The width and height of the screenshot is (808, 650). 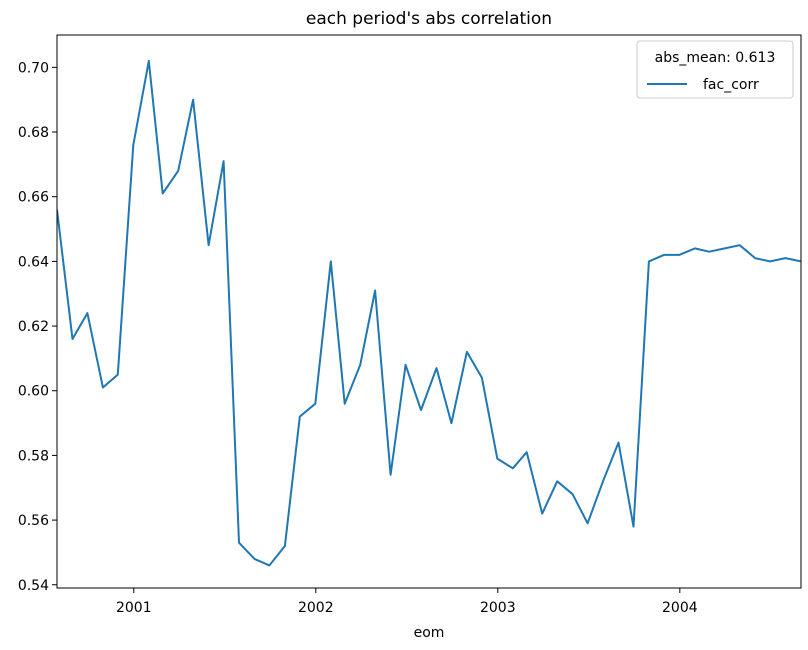 What do you see at coordinates (316, 608) in the screenshot?
I see `x-tick-label: 2002` at bounding box center [316, 608].